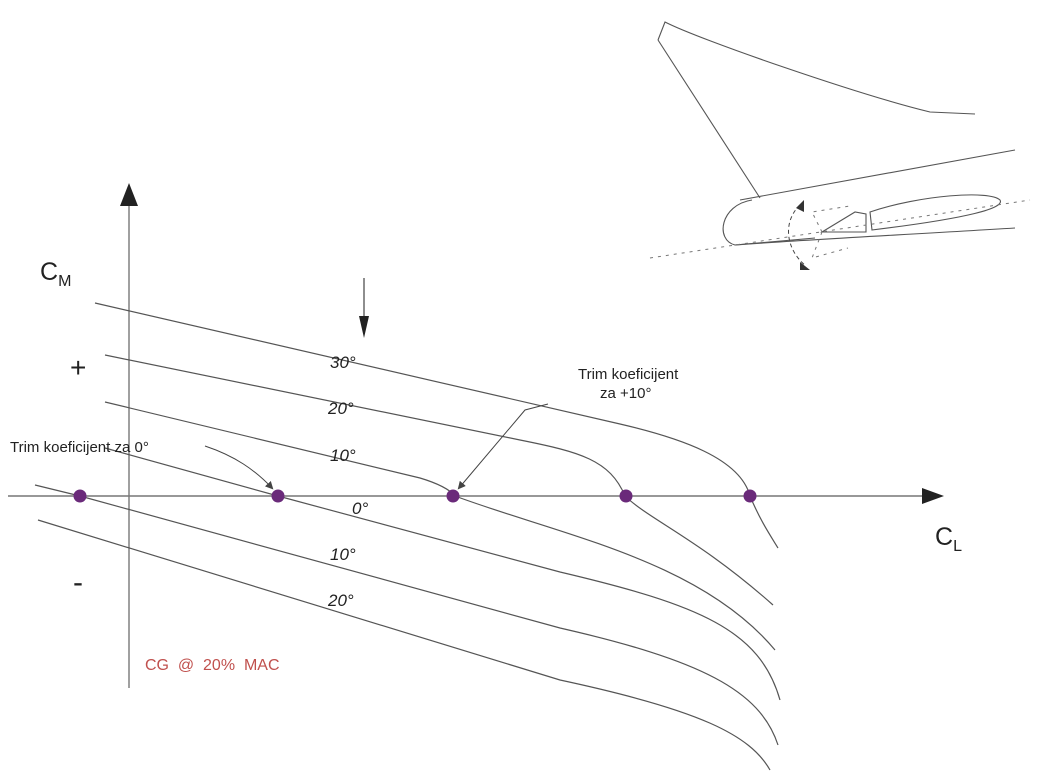 The width and height of the screenshot is (1055, 774). Describe the element at coordinates (769, 222) in the screenshot. I see `stabilizer-body` at that location.